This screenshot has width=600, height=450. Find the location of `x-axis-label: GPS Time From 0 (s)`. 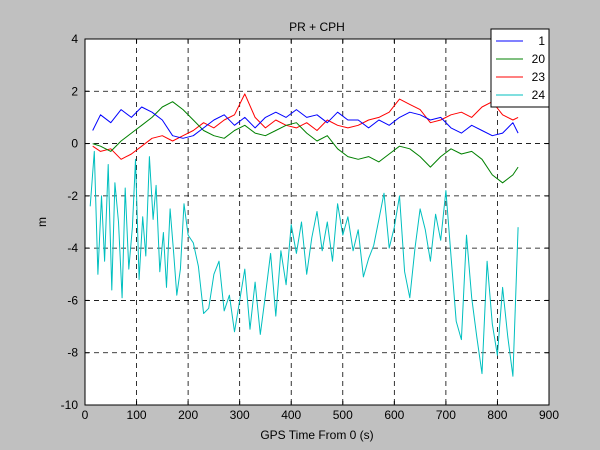

x-axis-label: GPS Time From 0 (s) is located at coordinates (316, 435).